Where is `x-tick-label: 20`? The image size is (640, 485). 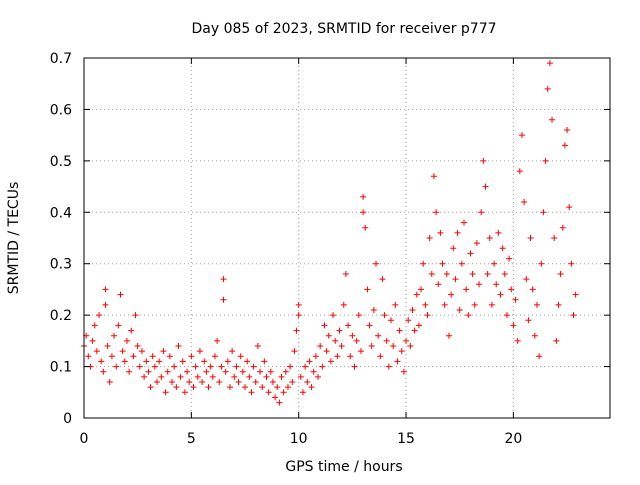
x-tick-label: 20 is located at coordinates (513, 439).